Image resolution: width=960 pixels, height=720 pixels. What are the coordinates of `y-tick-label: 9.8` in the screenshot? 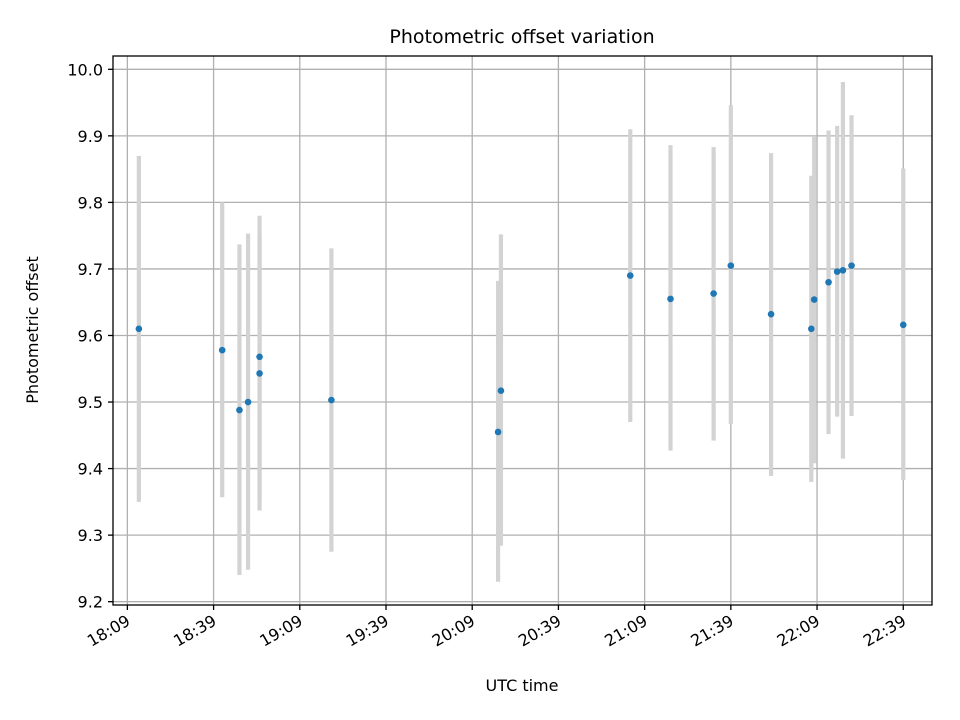 It's located at (90, 202).